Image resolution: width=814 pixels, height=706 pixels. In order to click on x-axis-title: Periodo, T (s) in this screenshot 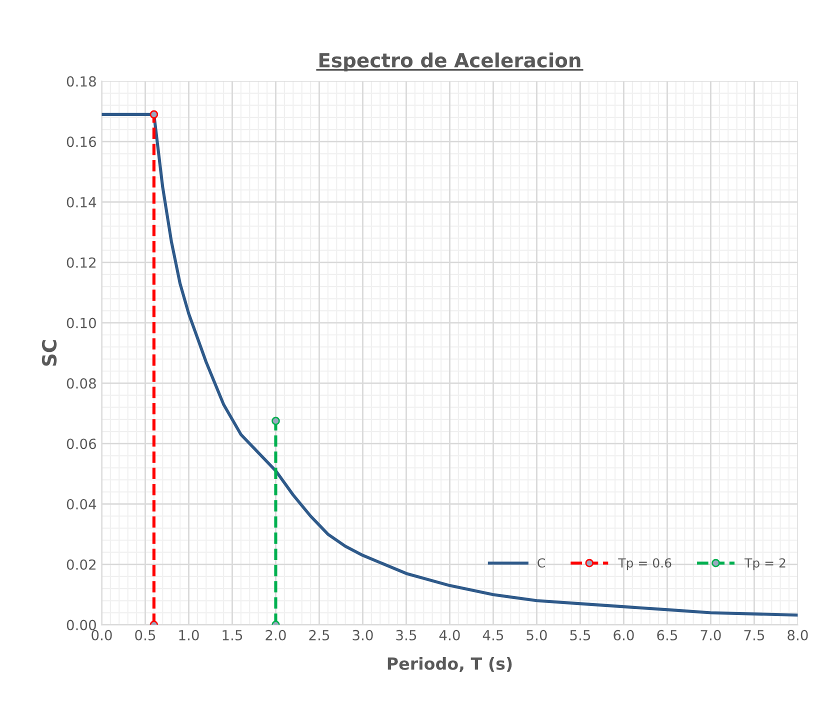, I will do `click(450, 664)`.